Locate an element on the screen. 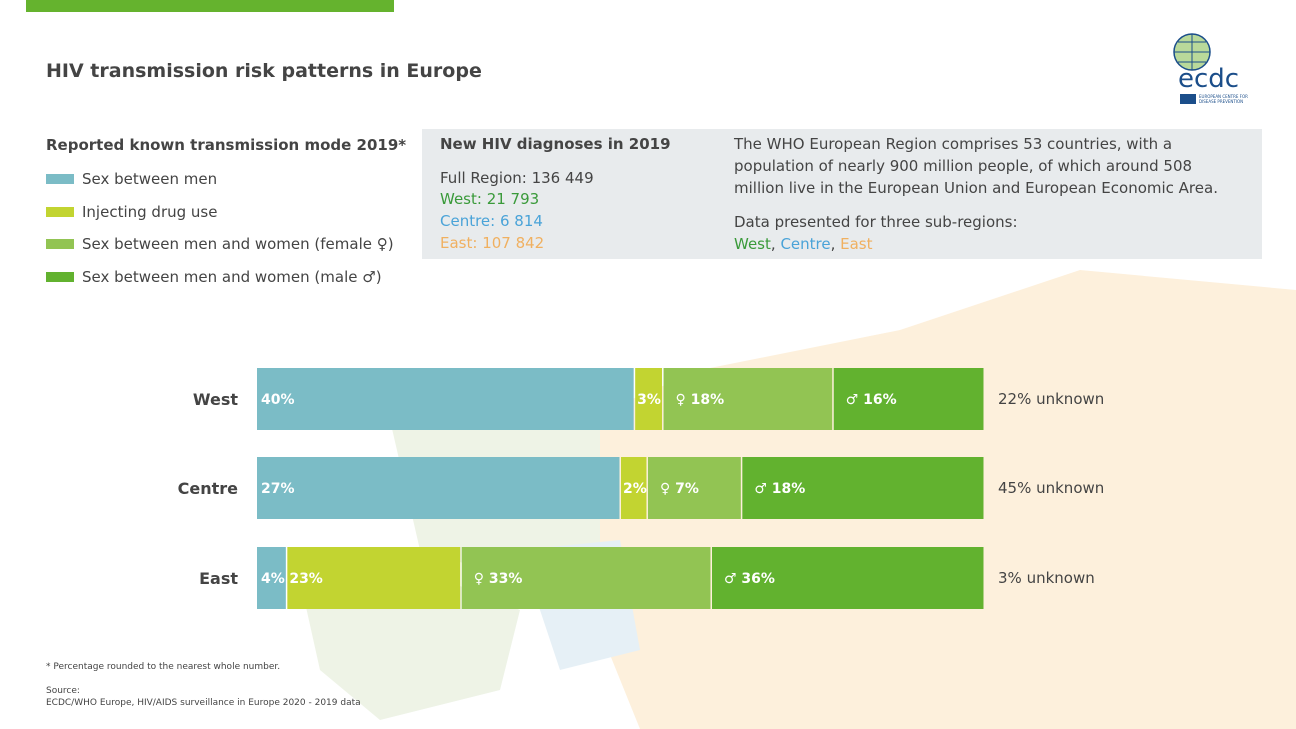 The height and width of the screenshot is (729, 1296). unknown-label: 22% unknown is located at coordinates (1051, 399).